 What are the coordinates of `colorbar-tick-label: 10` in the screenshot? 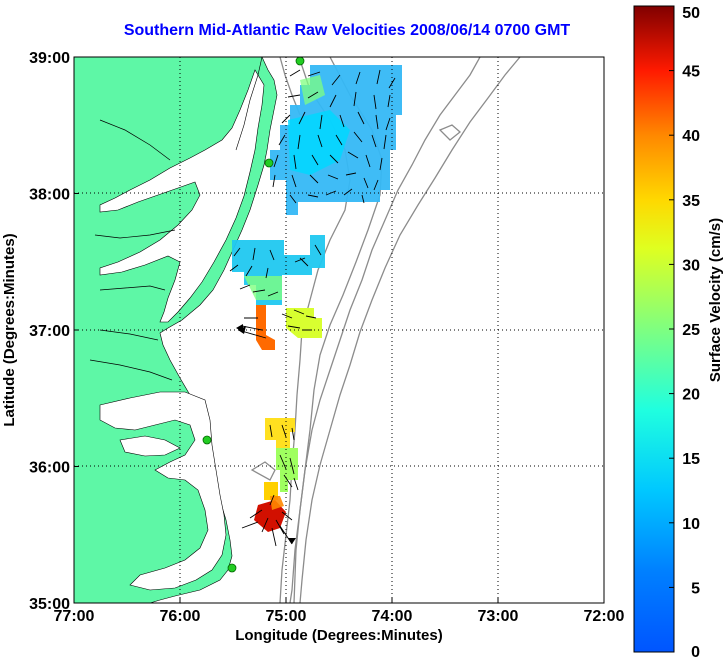 It's located at (691, 524).